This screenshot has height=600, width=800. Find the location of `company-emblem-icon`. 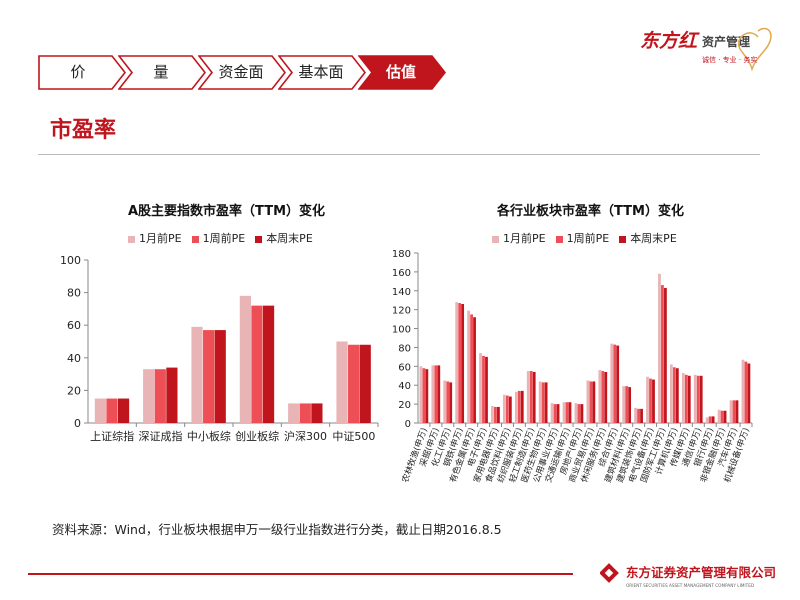

company-emblem-icon is located at coordinates (609, 573).